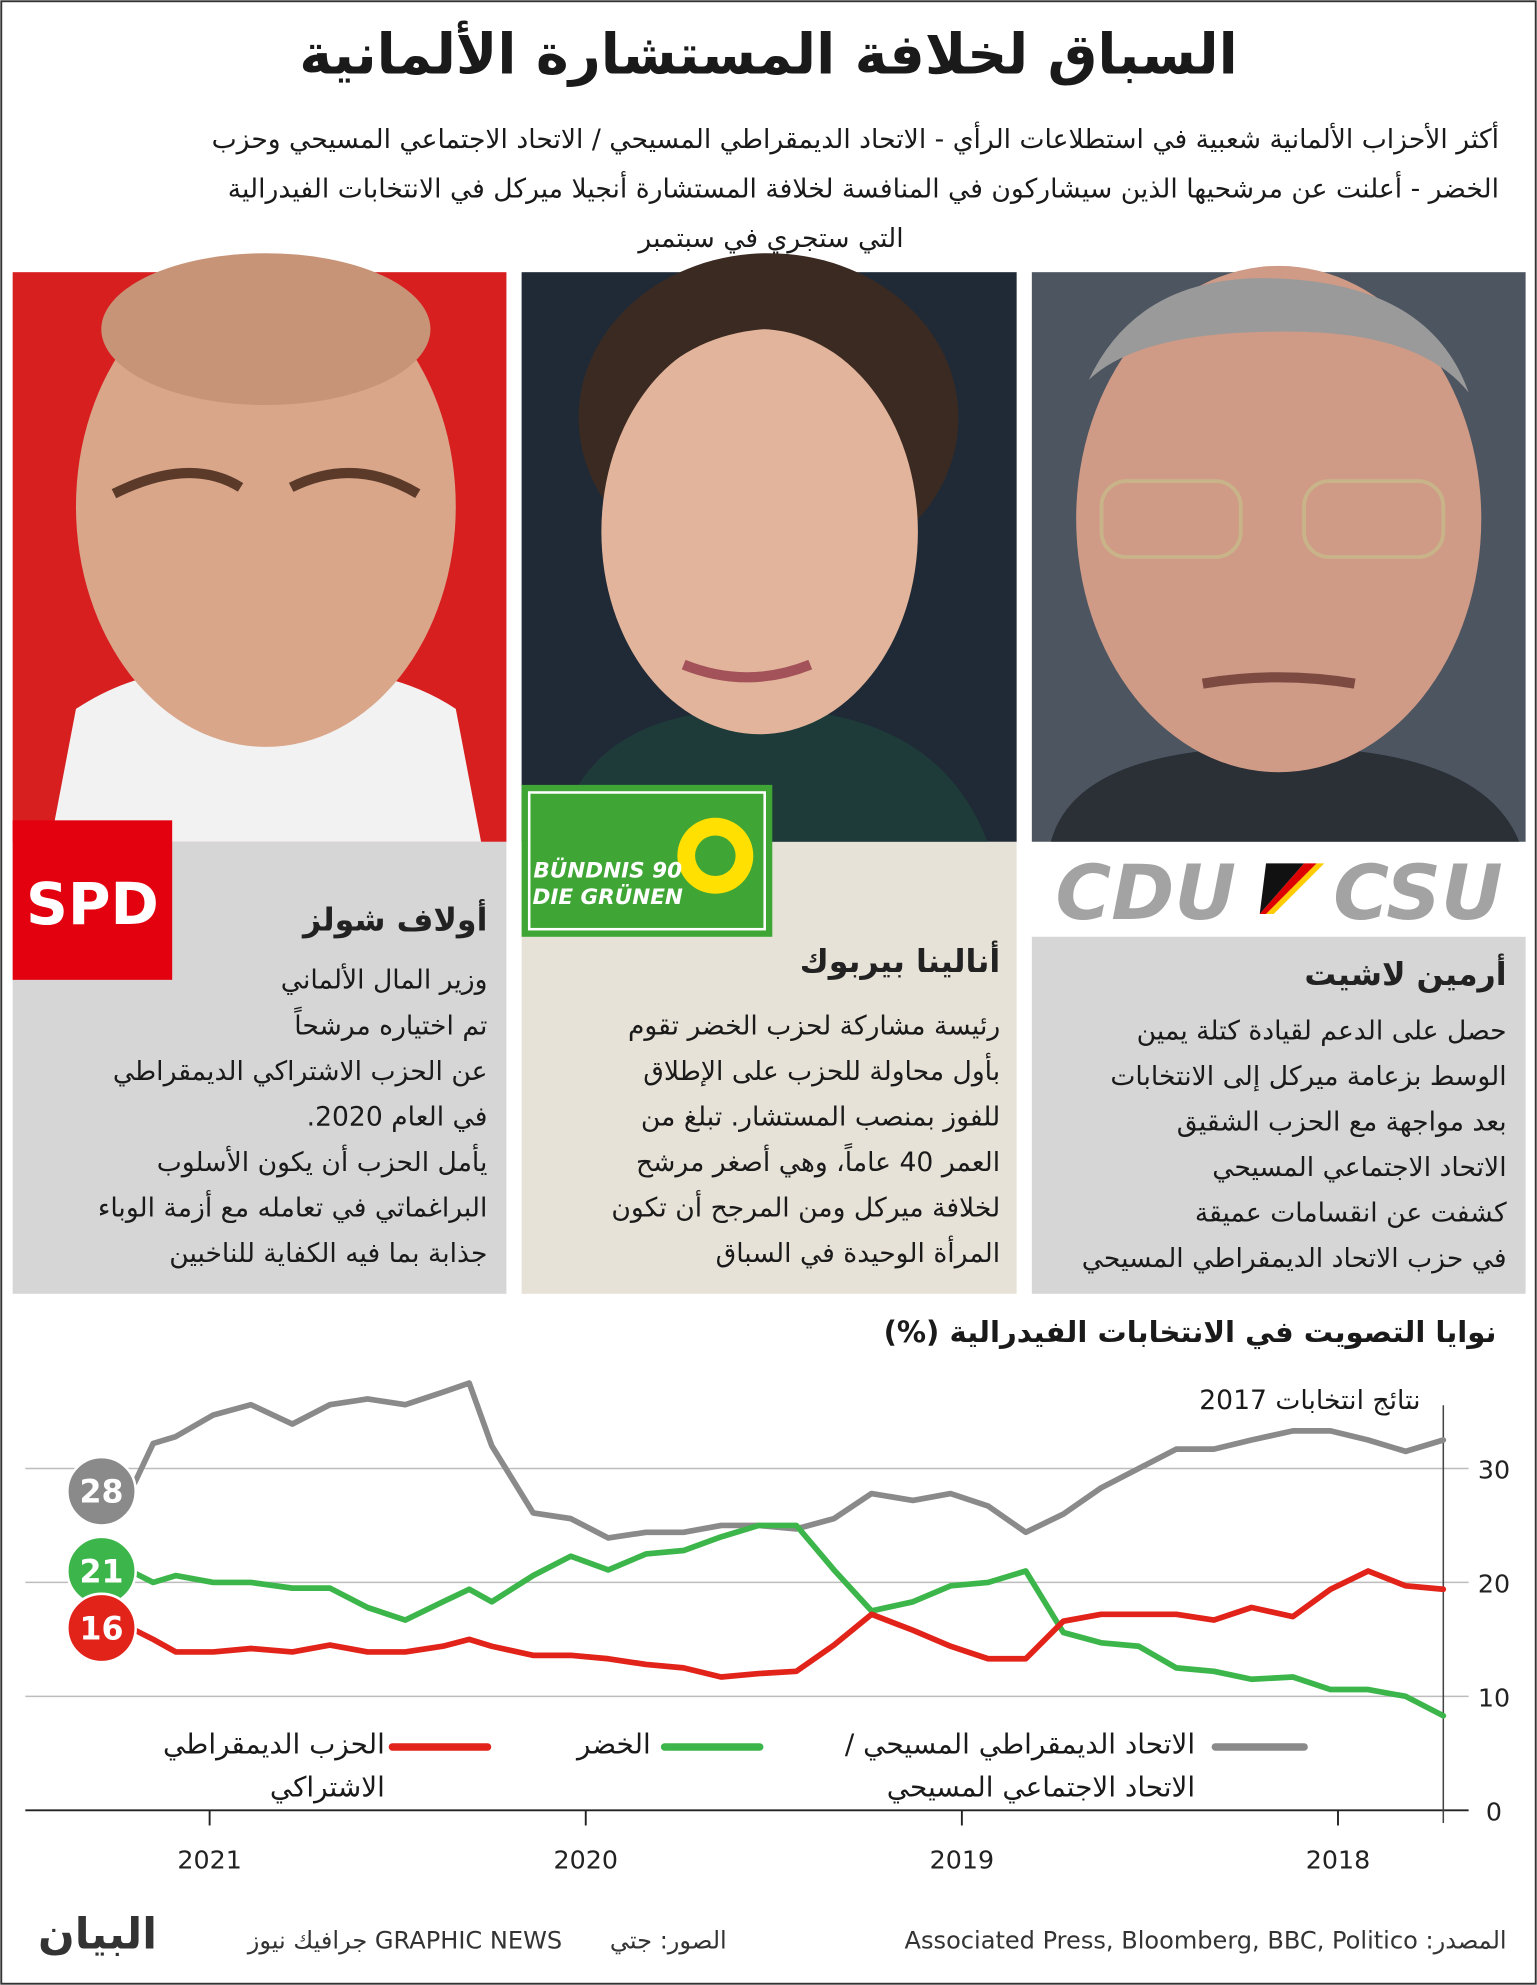 This screenshot has width=1537, height=1985. Describe the element at coordinates (259, 547) in the screenshot. I see `photo-scholz` at that location.